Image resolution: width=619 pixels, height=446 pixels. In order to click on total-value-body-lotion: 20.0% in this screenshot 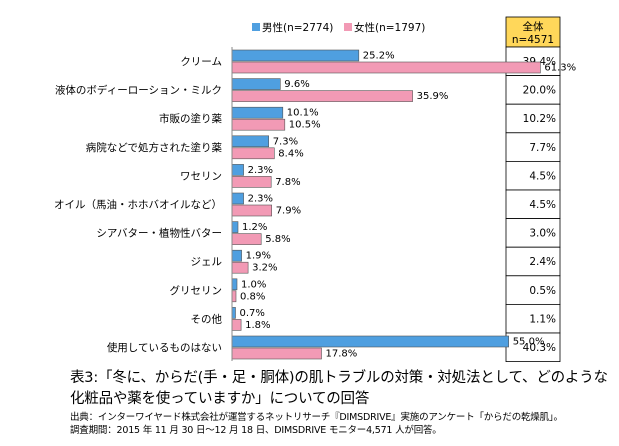, I will do `click(539, 91)`.